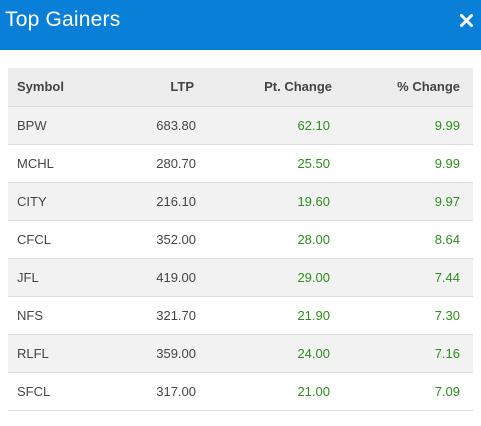 This screenshot has height=426, width=481. Describe the element at coordinates (155, 391) in the screenshot. I see `ltp-cell: 317.00` at that location.